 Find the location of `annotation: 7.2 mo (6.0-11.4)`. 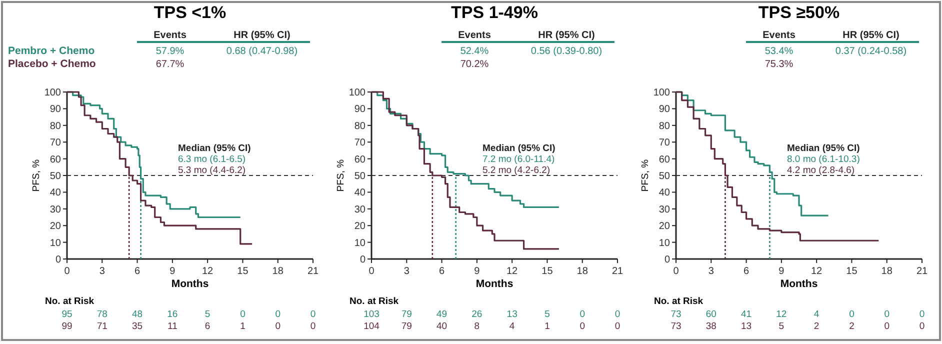

annotation: 7.2 mo (6.0-11.4) is located at coordinates (518, 159).